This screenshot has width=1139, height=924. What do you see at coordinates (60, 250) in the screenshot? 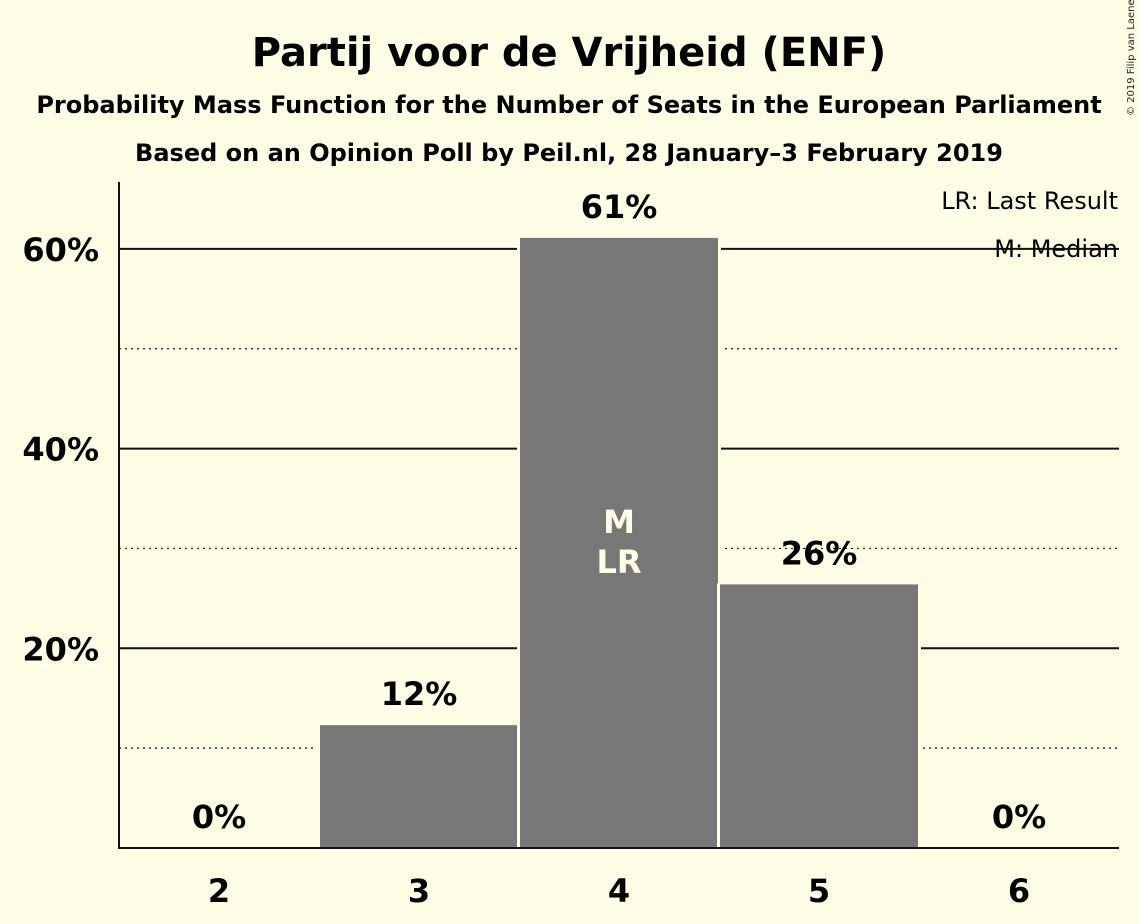
I see `y-tick-label-2: 60%` at bounding box center [60, 250].